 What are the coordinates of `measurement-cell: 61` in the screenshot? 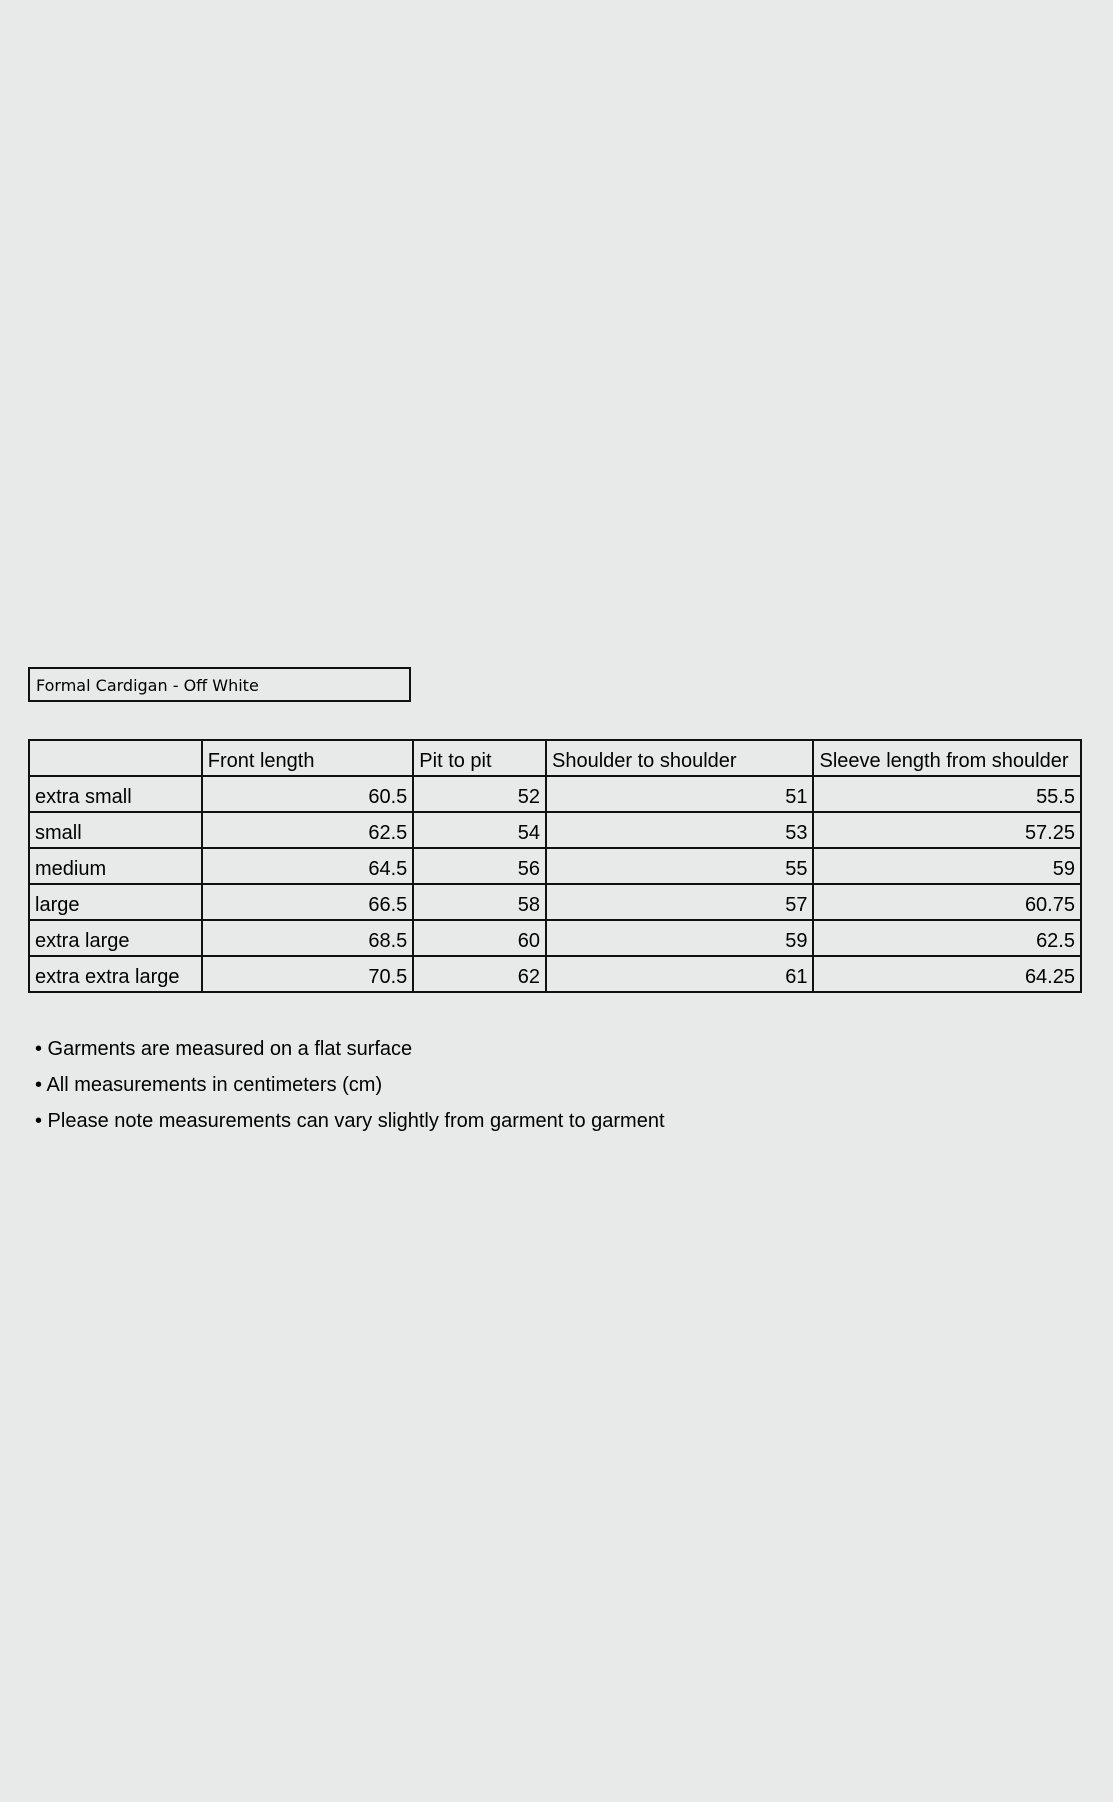 It's located at (679, 974).